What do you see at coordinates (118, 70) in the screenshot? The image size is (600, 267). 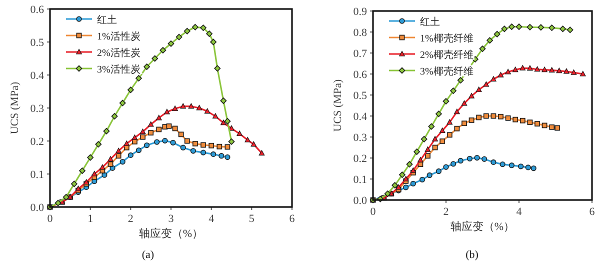 I see `legend-label: 3%活性炭` at bounding box center [118, 70].